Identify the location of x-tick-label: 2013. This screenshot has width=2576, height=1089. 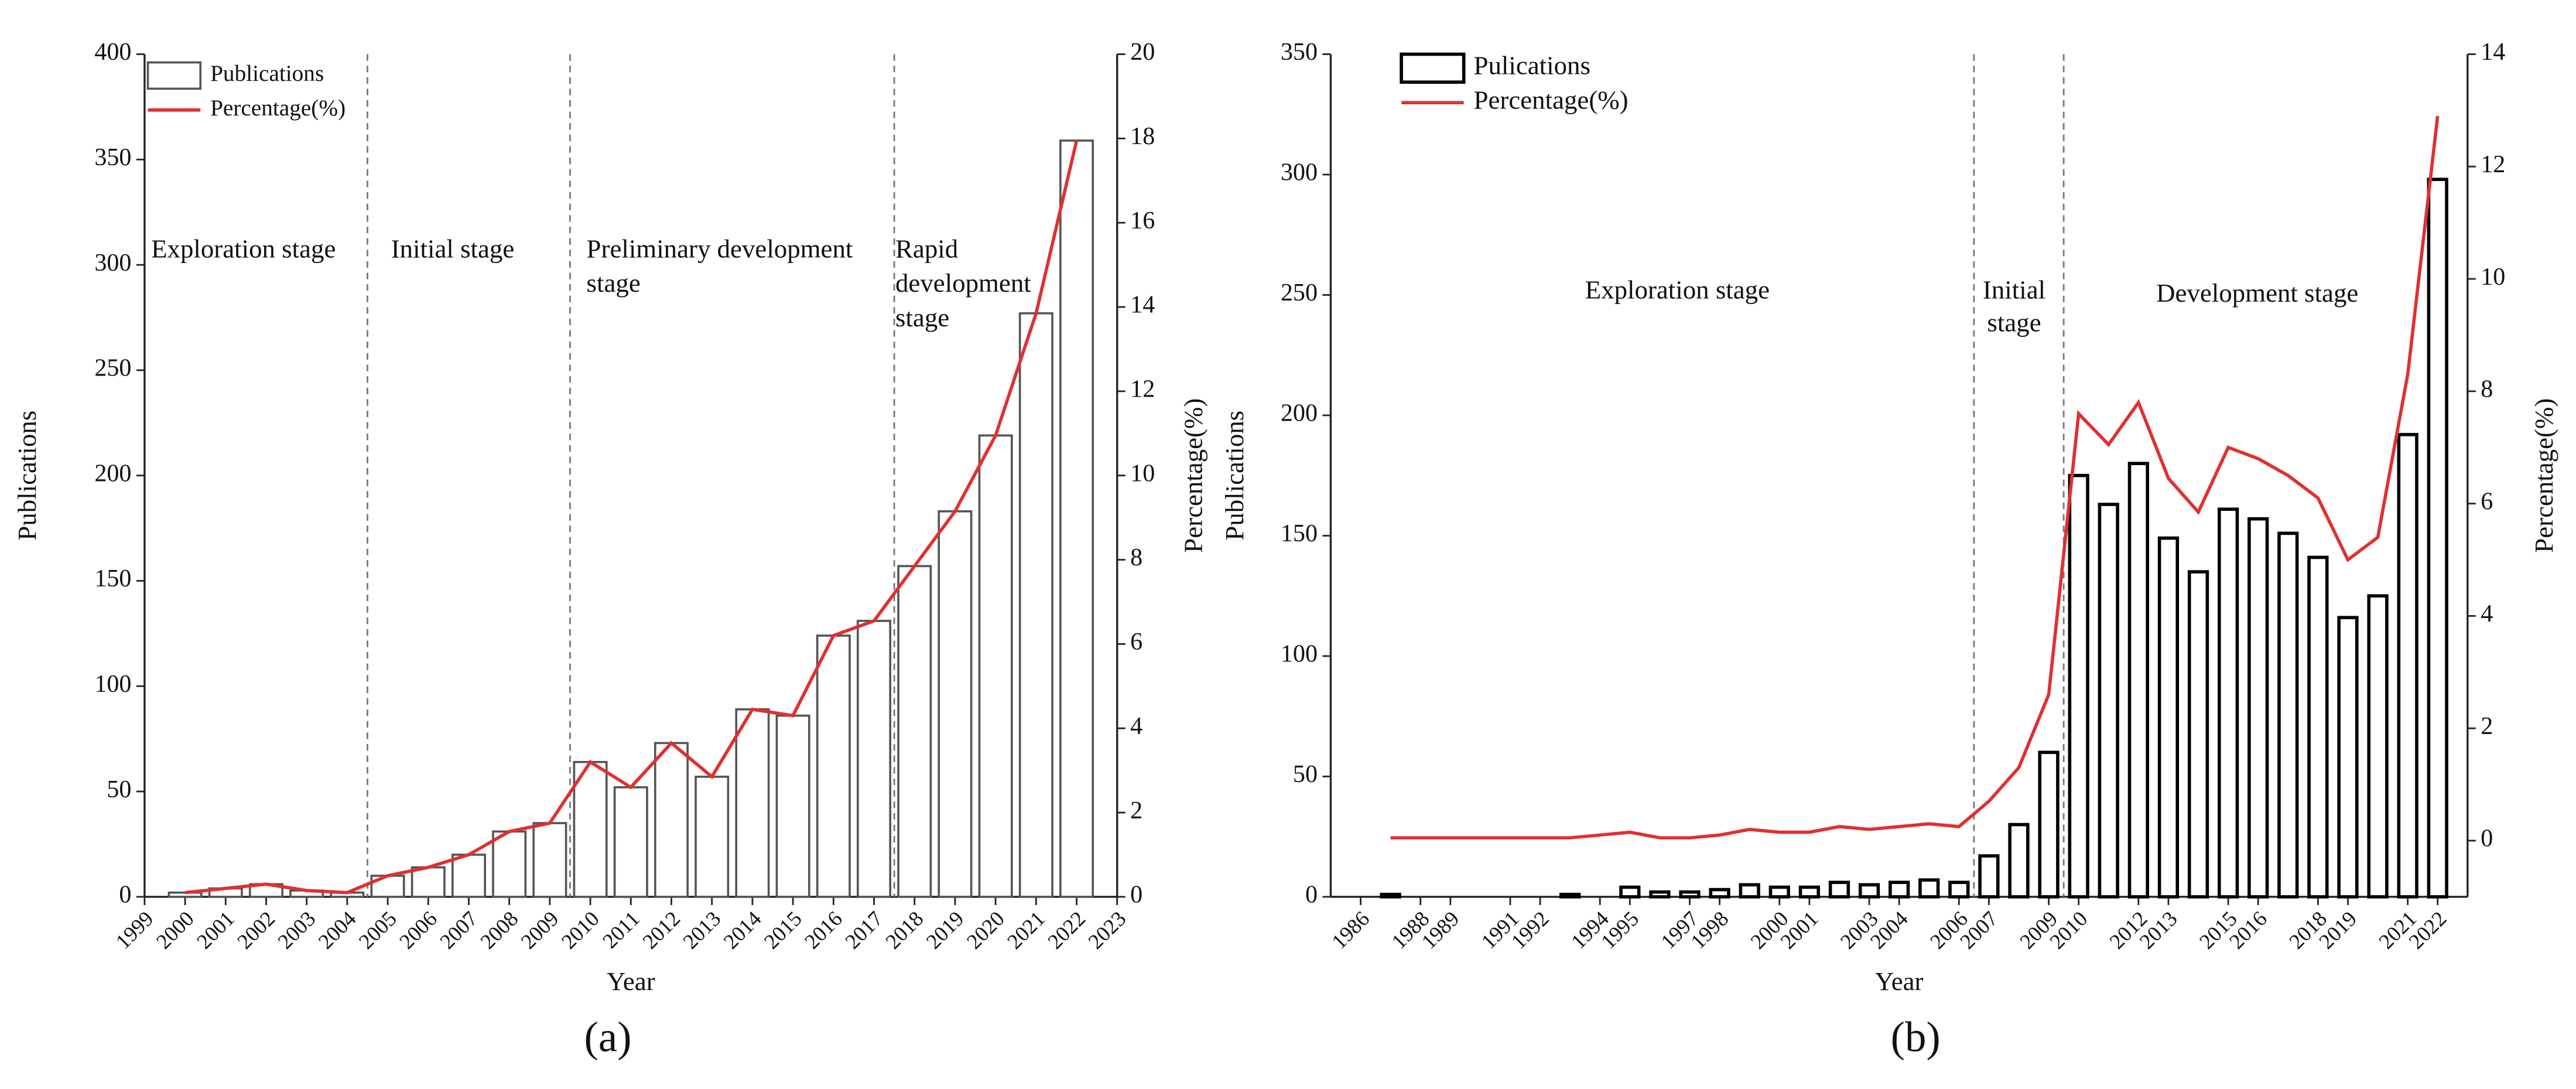
(702, 930).